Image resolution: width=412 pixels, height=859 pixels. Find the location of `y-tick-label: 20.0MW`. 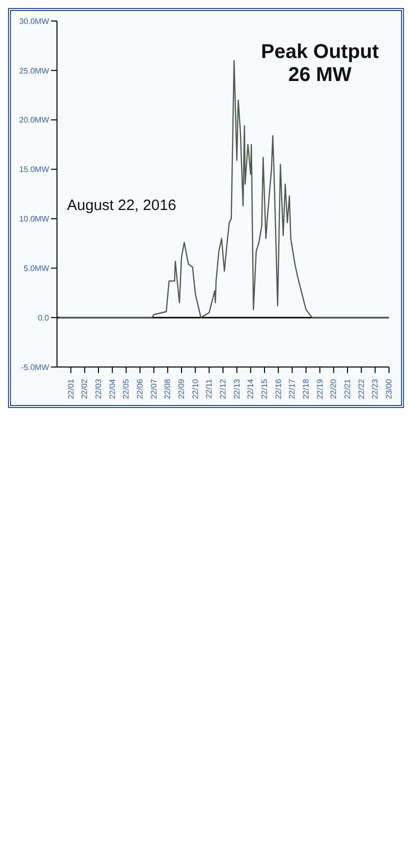

y-tick-label: 20.0MW is located at coordinates (34, 120).